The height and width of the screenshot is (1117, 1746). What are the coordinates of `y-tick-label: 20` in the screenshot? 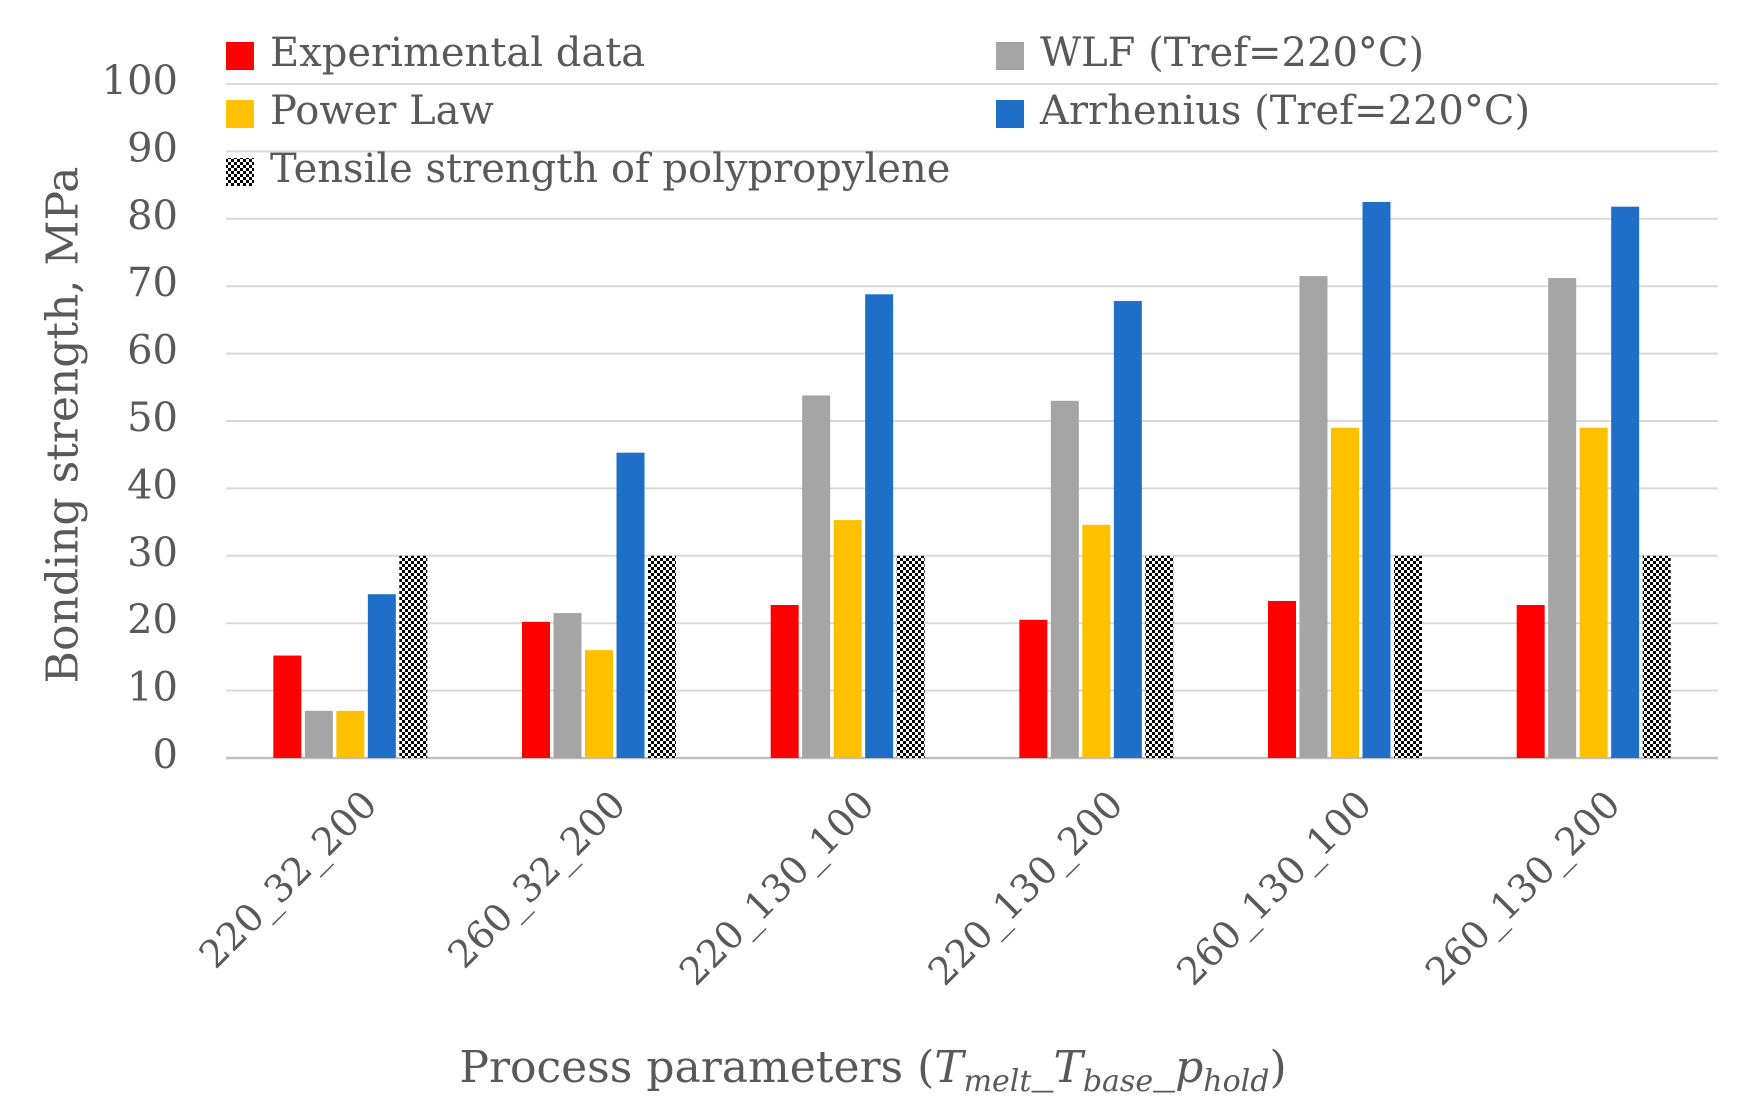 It's located at (152, 620).